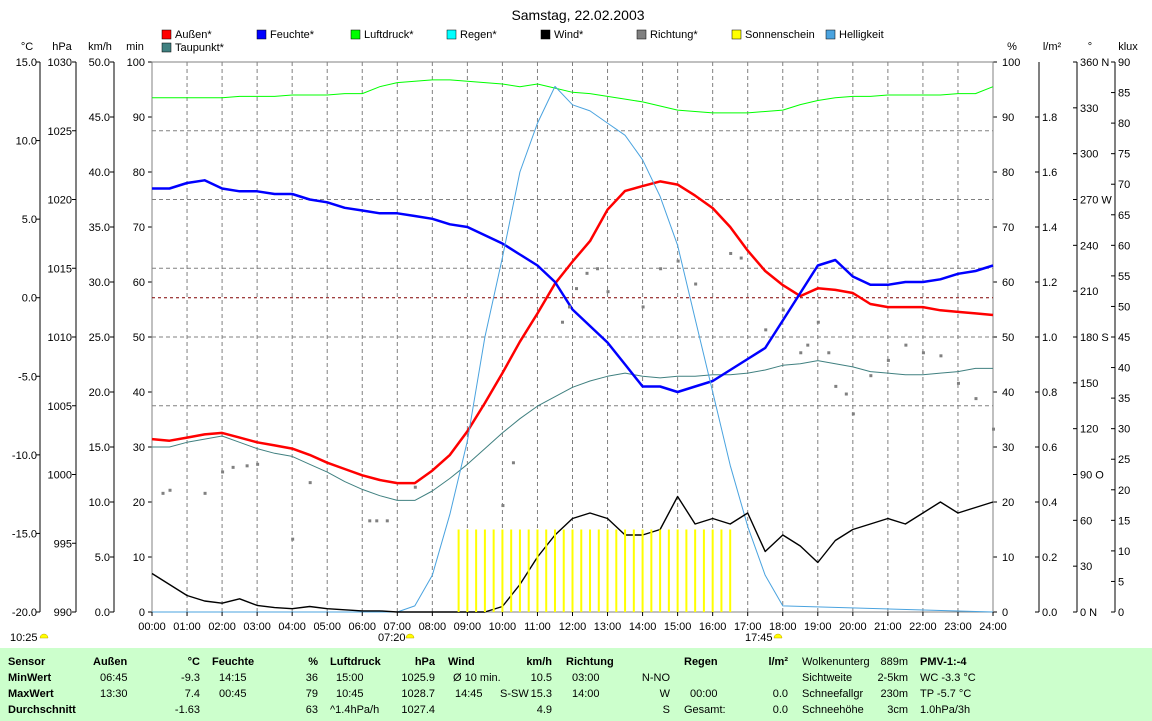 This screenshot has height=721, width=1152. What do you see at coordinates (99, 63) in the screenshot?
I see `axis-tick-label: 50.0` at bounding box center [99, 63].